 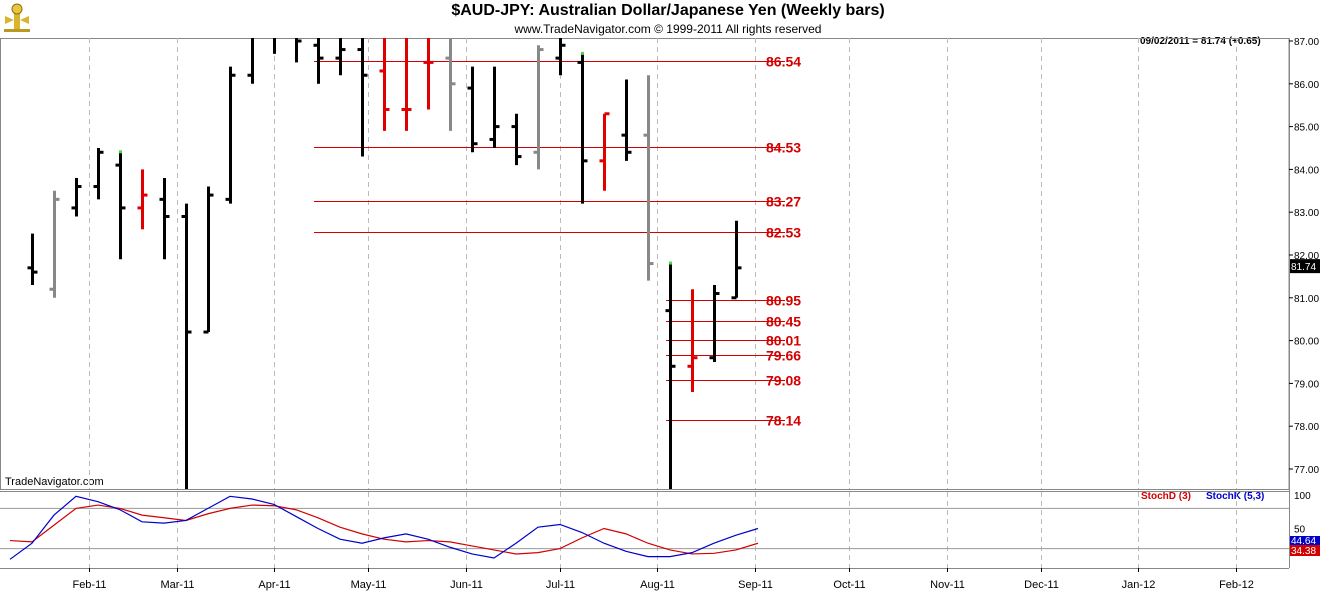 I want to click on x-tick-label: Dec-11, so click(x=1041, y=585).